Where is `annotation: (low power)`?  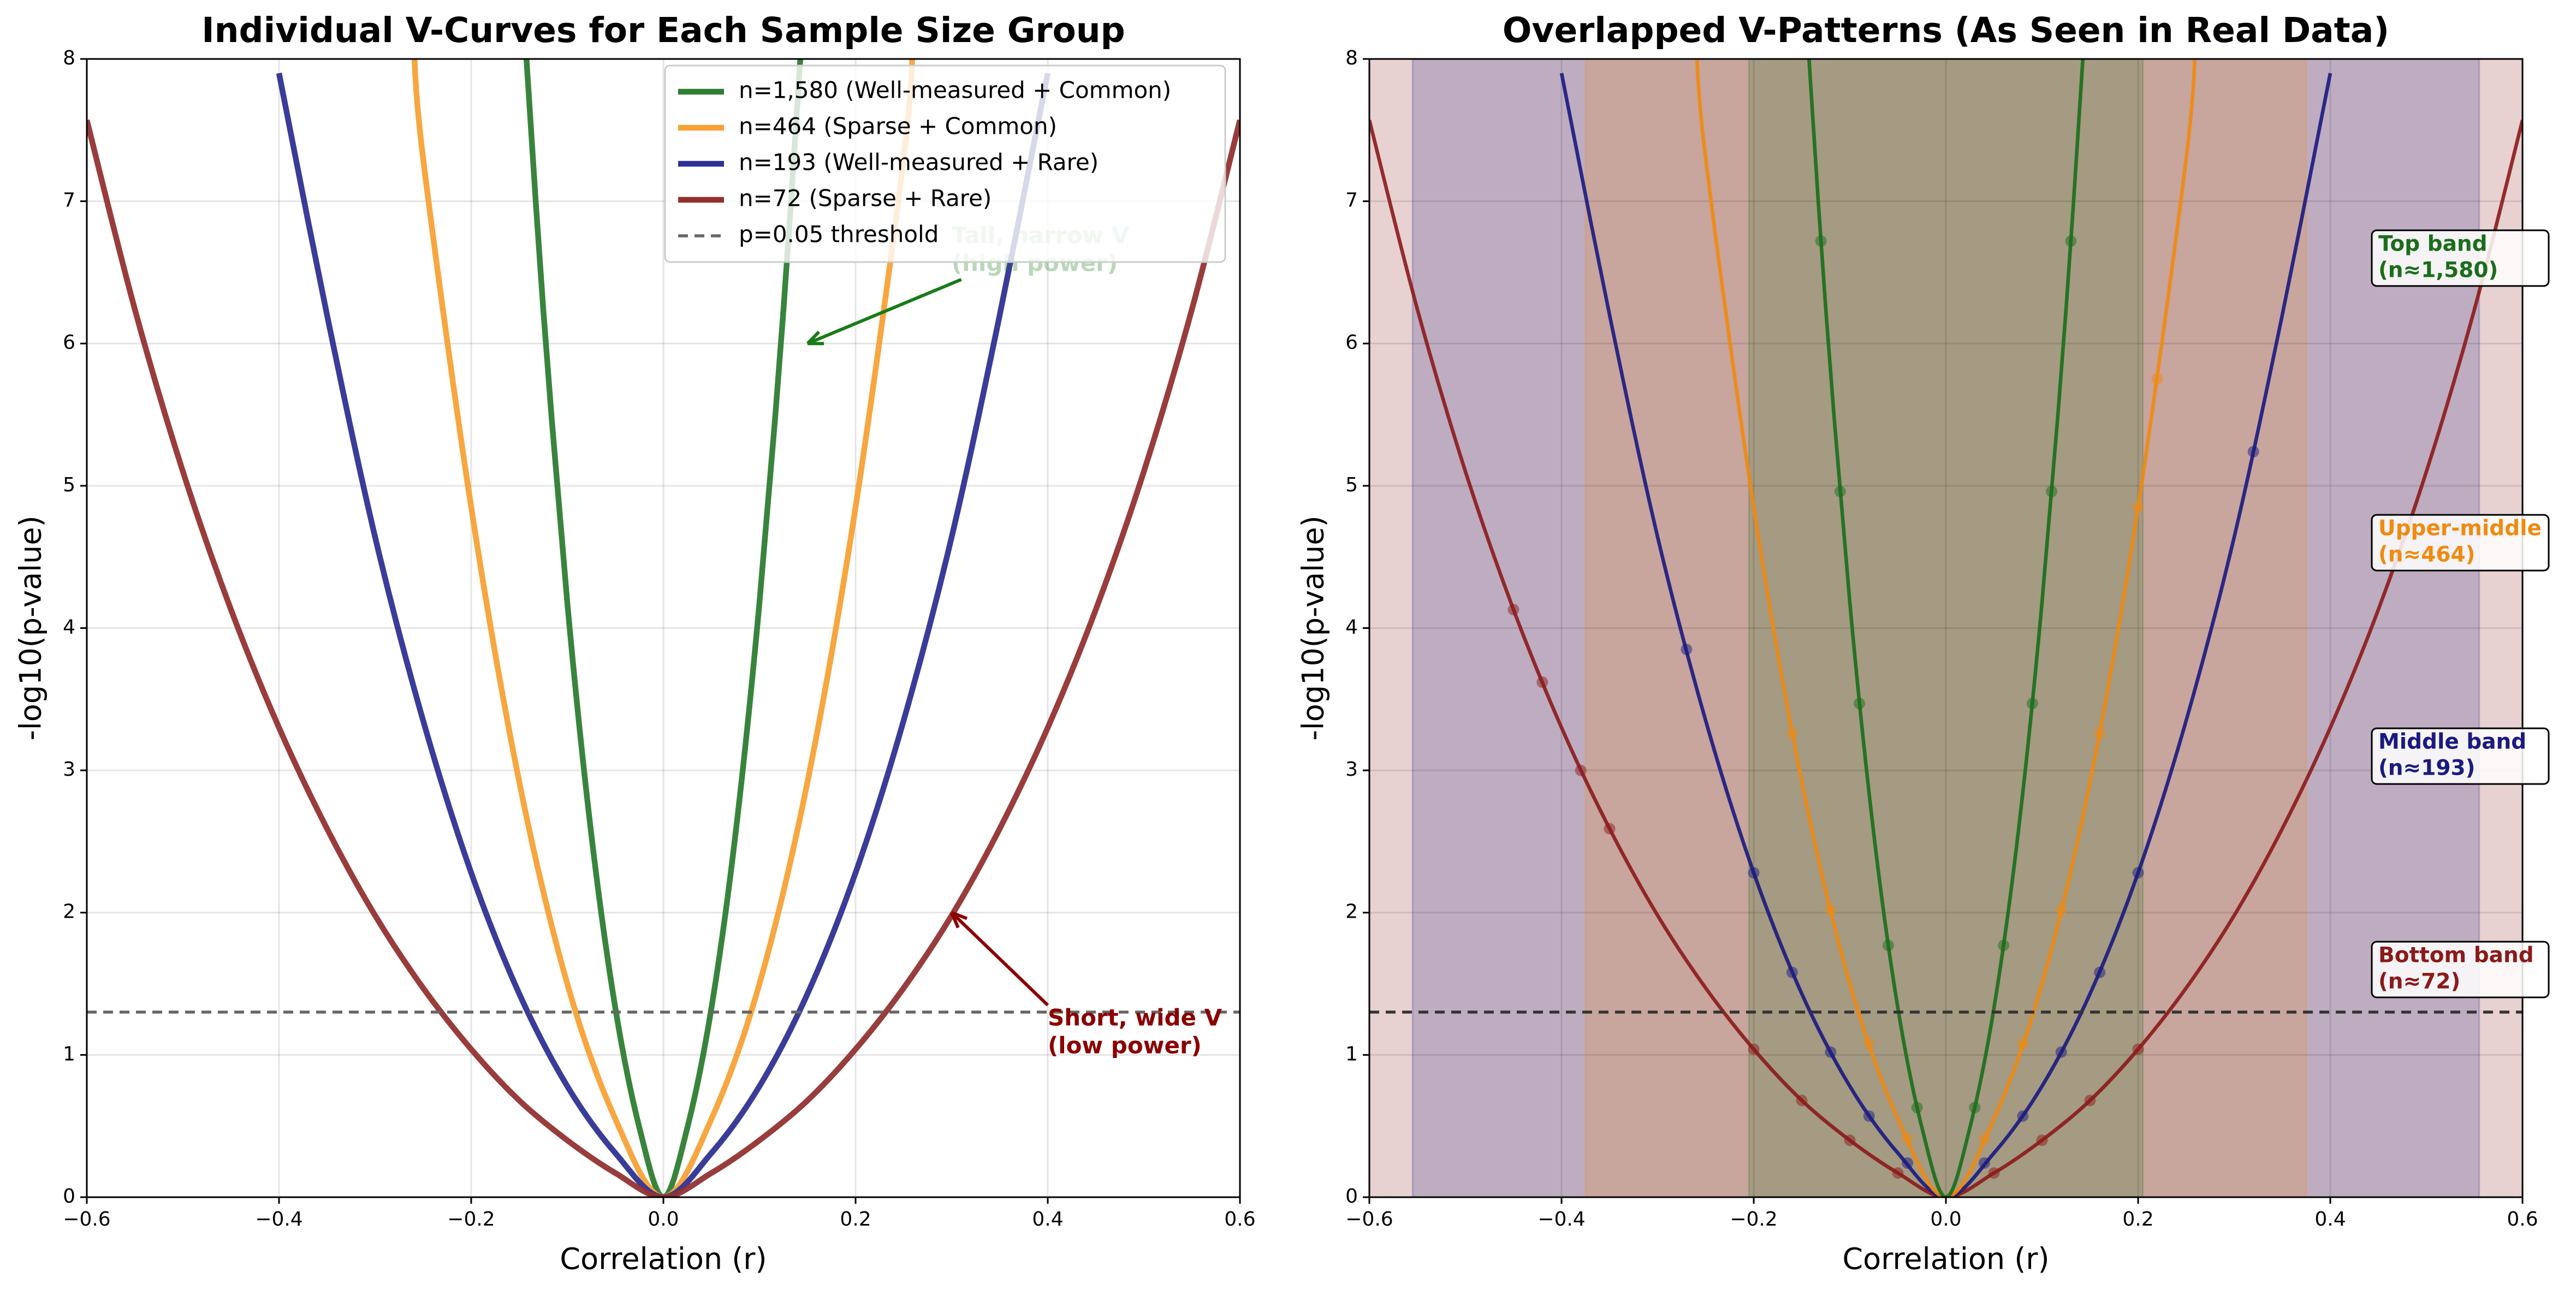
annotation: (low power) is located at coordinates (1125, 1045).